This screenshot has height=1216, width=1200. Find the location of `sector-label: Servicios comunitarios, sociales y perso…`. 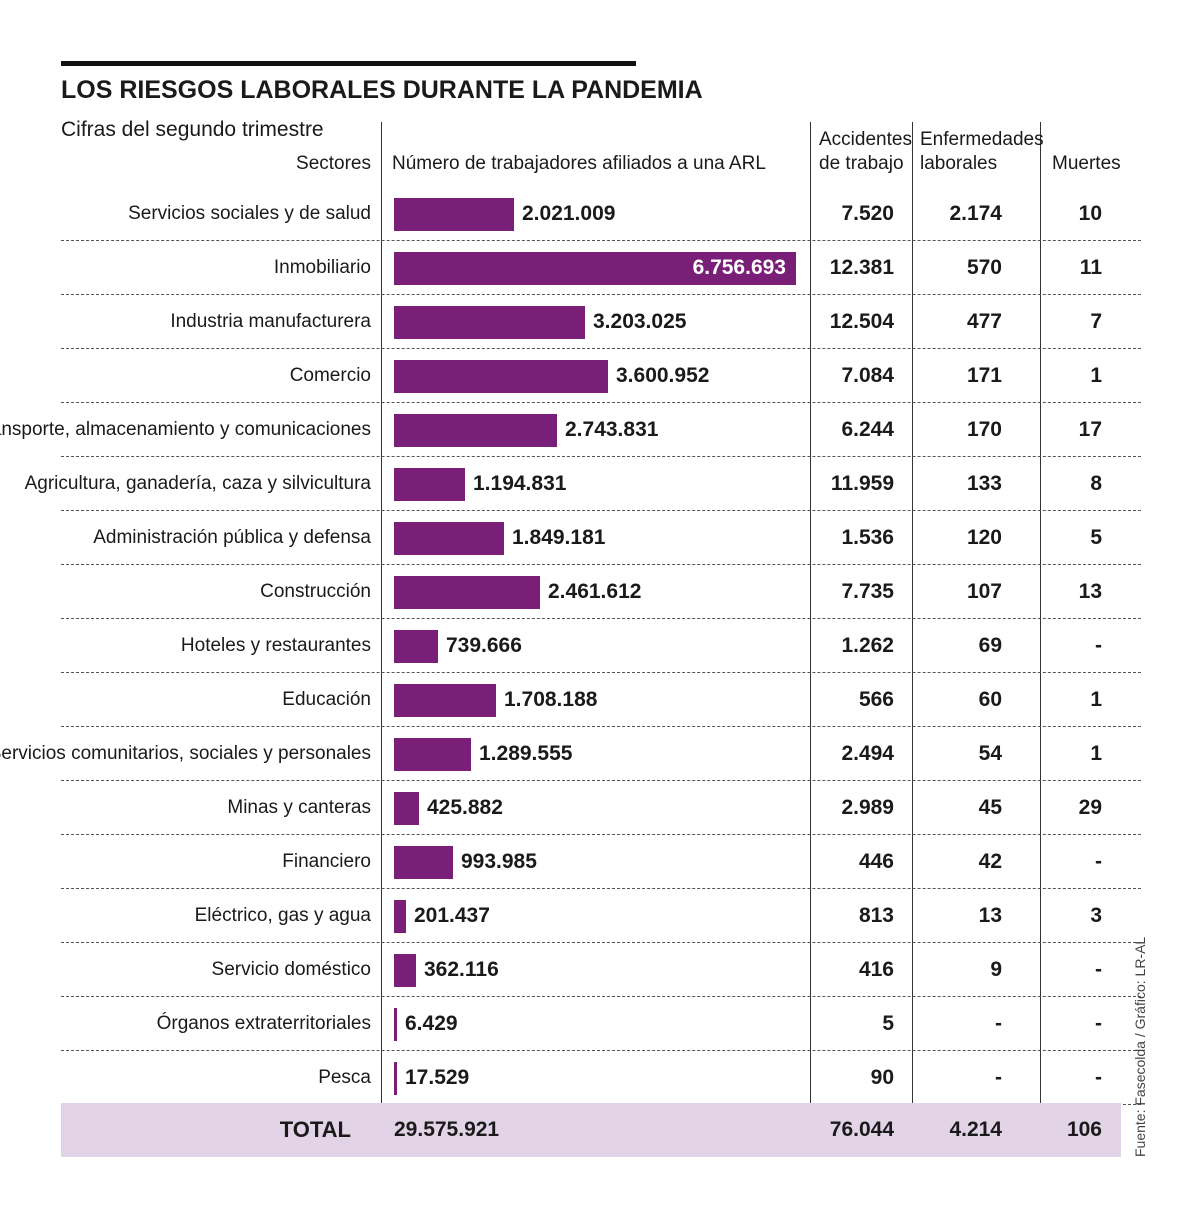

sector-label: Servicios comunitarios, sociales y perso… is located at coordinates (185, 753).